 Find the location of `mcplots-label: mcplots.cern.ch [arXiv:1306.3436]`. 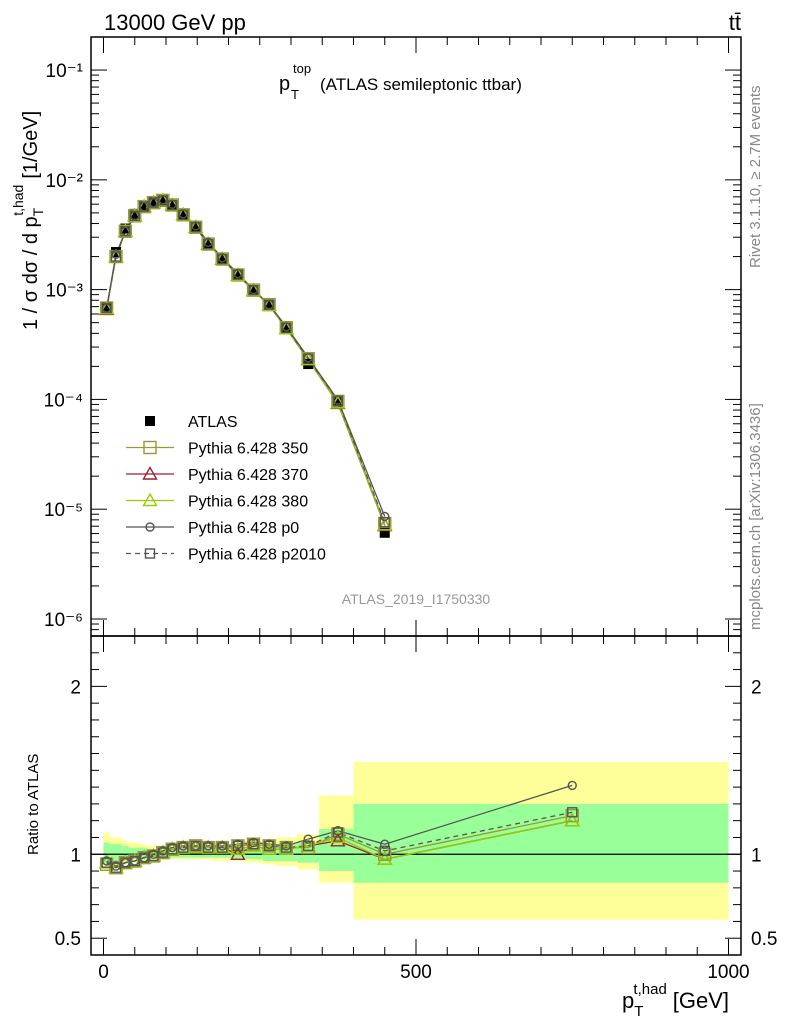

mcplots-label: mcplots.cern.ch [arXiv:1306.3436] is located at coordinates (755, 516).